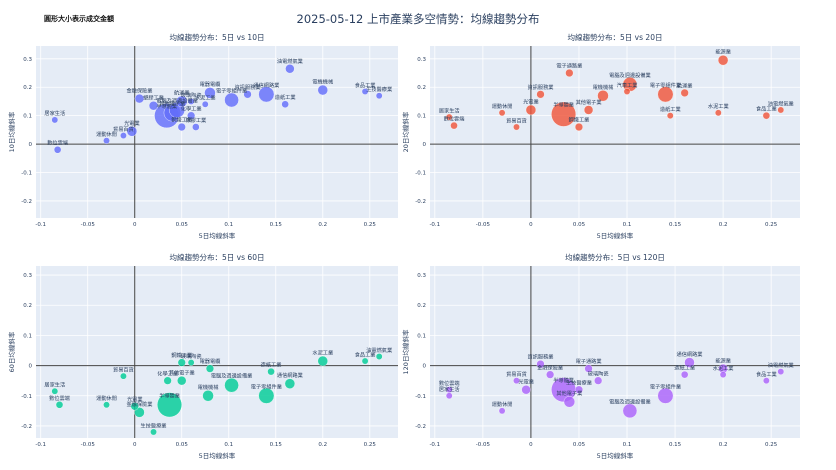 This screenshot has width=836, height=470. I want to click on y-tick-label: -0.1, so click(420, 174).